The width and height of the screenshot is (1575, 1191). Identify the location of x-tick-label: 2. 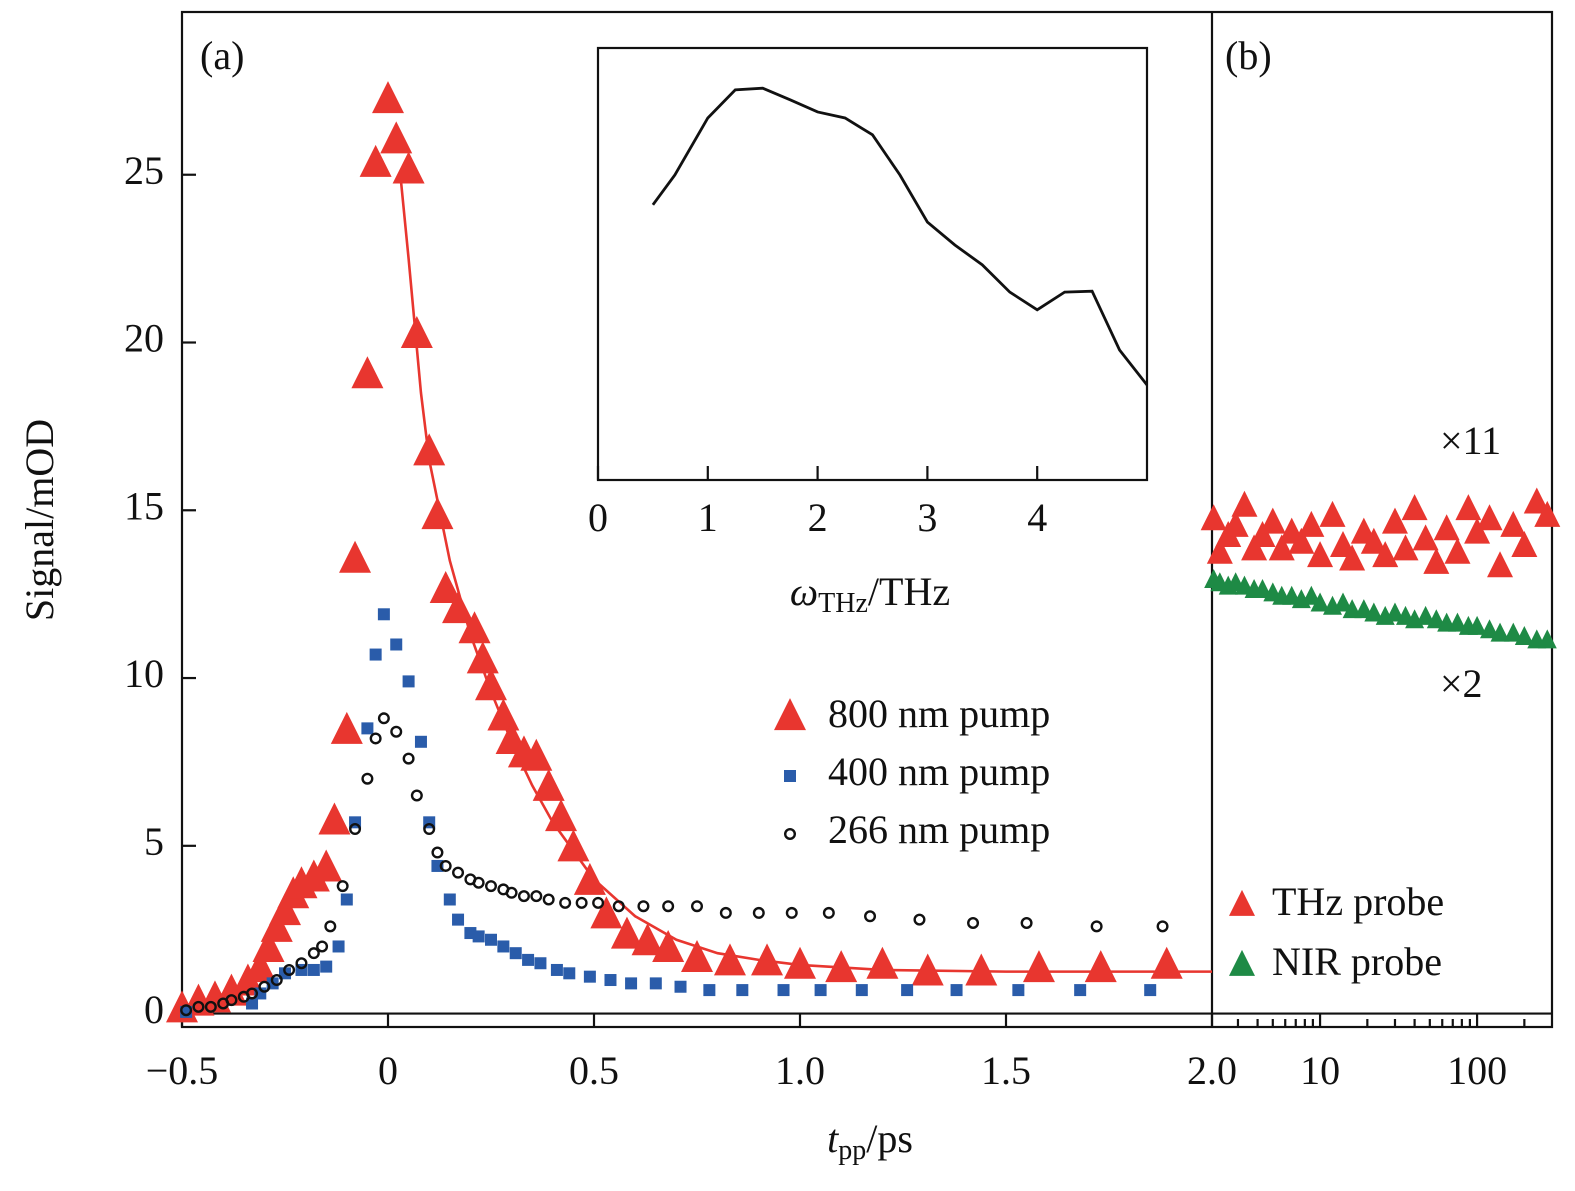
(818, 517).